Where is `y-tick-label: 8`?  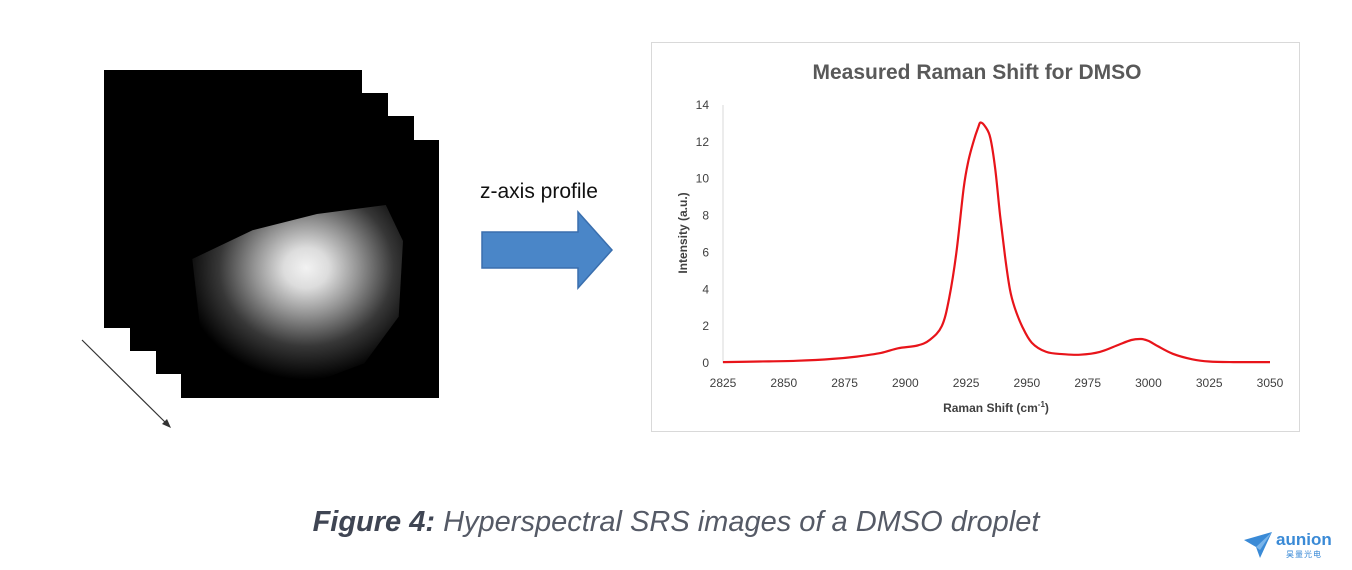 y-tick-label: 8 is located at coordinates (705, 216).